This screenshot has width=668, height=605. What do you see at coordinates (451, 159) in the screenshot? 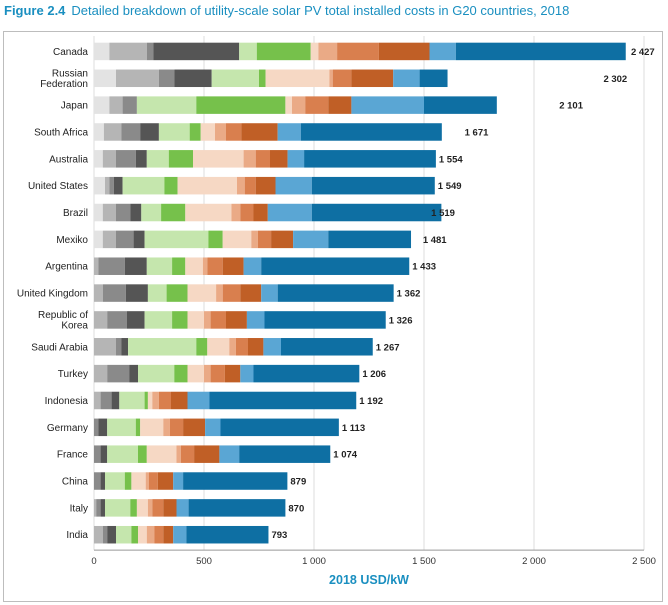
I see `total-label-4: 1 554` at bounding box center [451, 159].